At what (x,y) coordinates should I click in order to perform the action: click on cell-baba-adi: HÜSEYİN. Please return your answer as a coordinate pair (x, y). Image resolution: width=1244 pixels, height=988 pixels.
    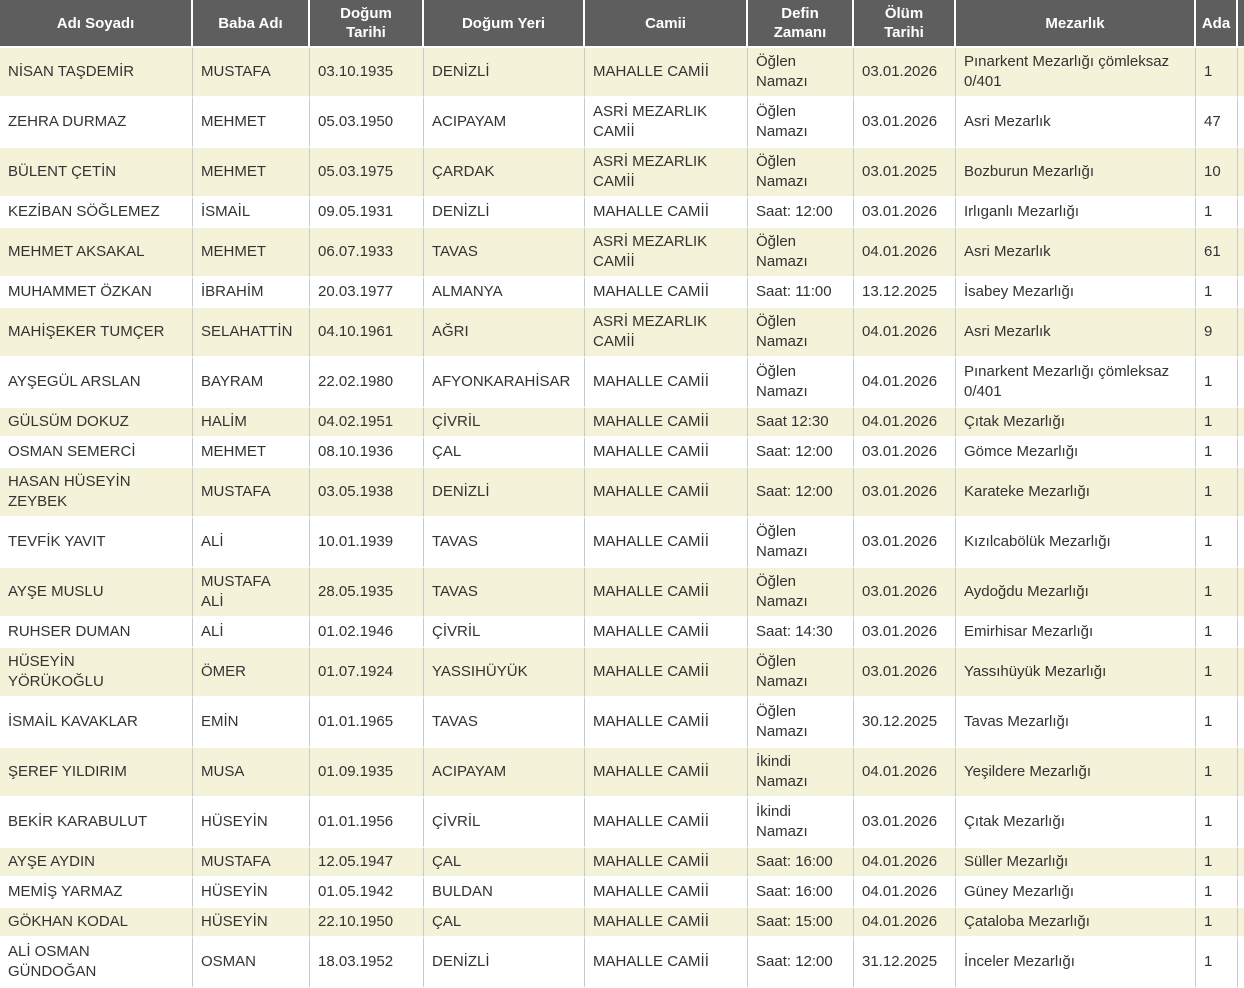
    Looking at the image, I should click on (251, 893).